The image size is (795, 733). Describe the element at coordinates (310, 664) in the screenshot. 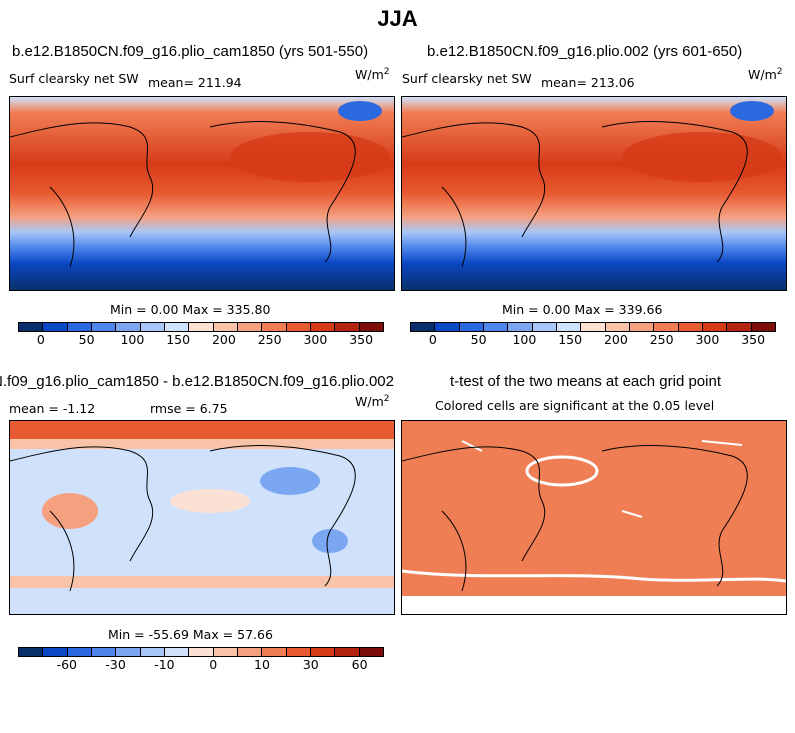

I see `colorbar-tick-label: 30` at that location.